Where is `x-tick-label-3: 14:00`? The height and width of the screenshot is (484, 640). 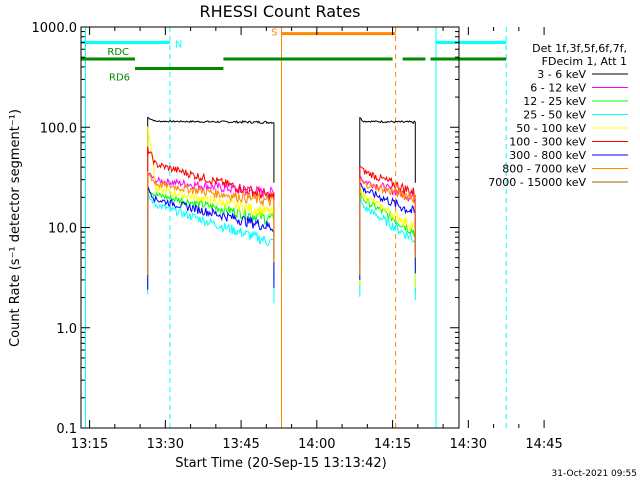
x-tick-label-3: 14:00 is located at coordinates (316, 444).